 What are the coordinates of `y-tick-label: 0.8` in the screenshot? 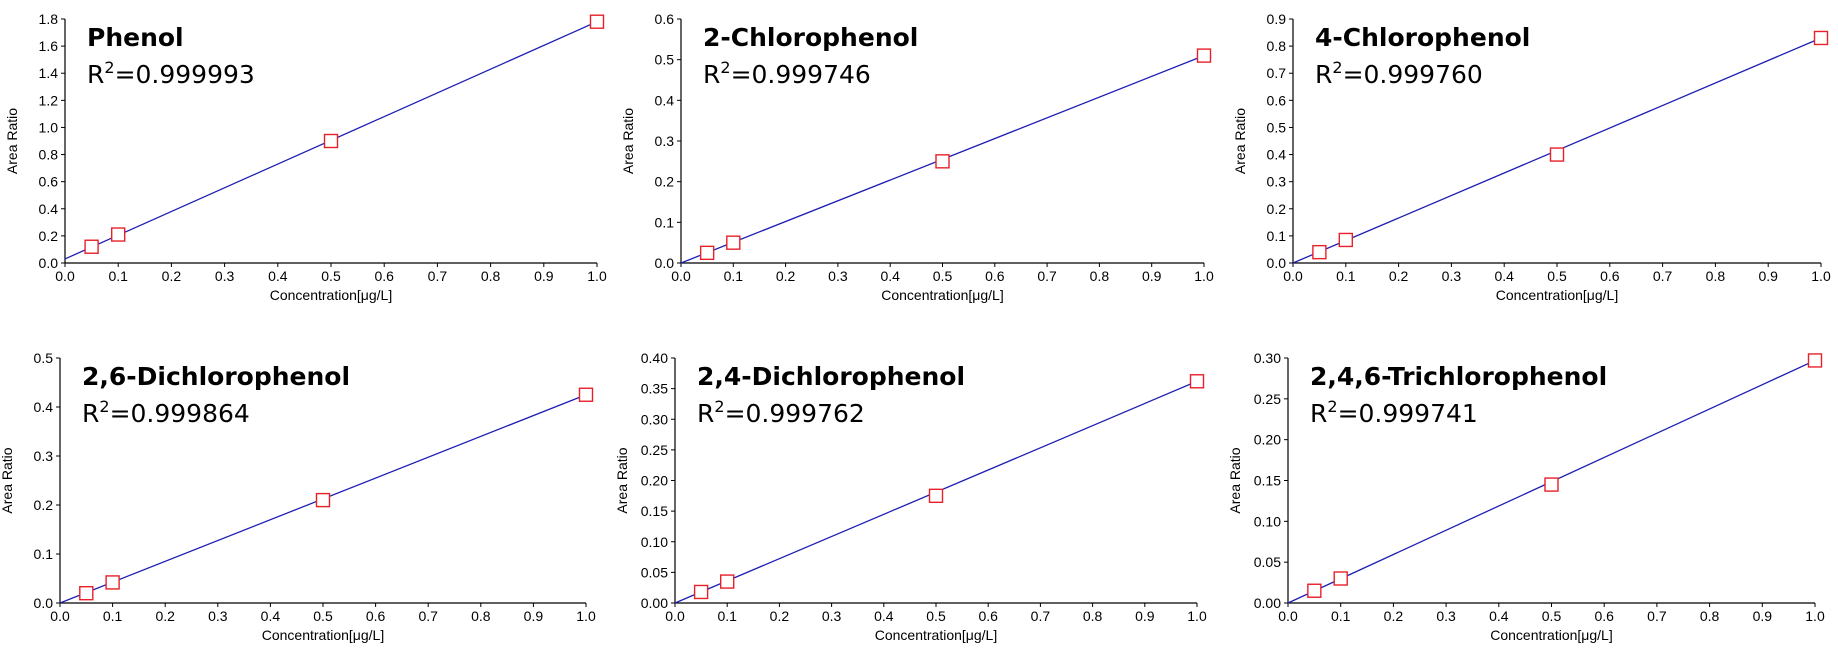 It's located at (1277, 46).